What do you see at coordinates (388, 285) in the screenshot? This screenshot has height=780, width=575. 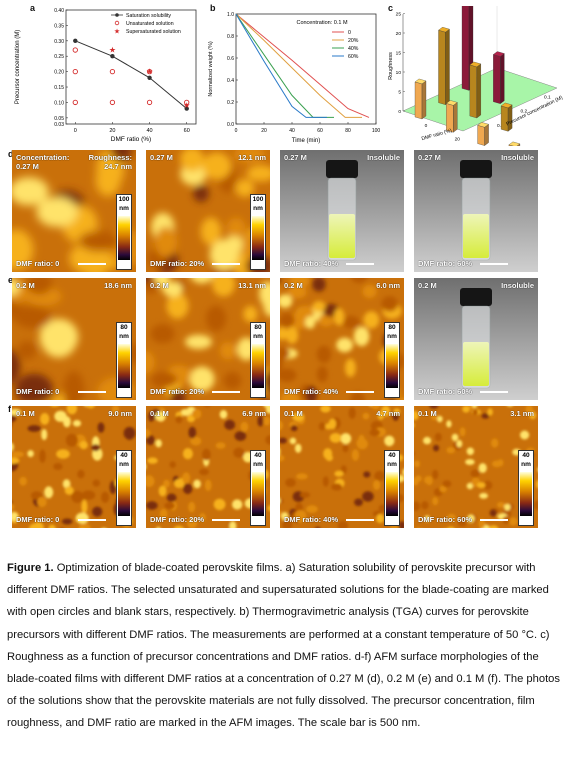 I see `tile-roughness-label: 6.0 nm` at bounding box center [388, 285].